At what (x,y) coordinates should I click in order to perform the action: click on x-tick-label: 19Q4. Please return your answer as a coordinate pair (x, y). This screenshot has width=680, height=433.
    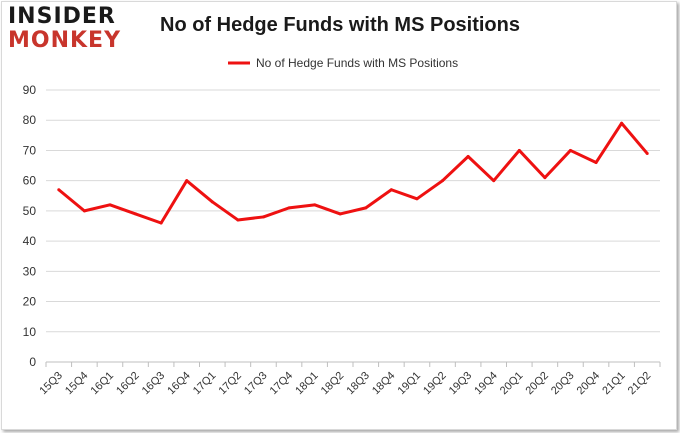
    Looking at the image, I should click on (486, 384).